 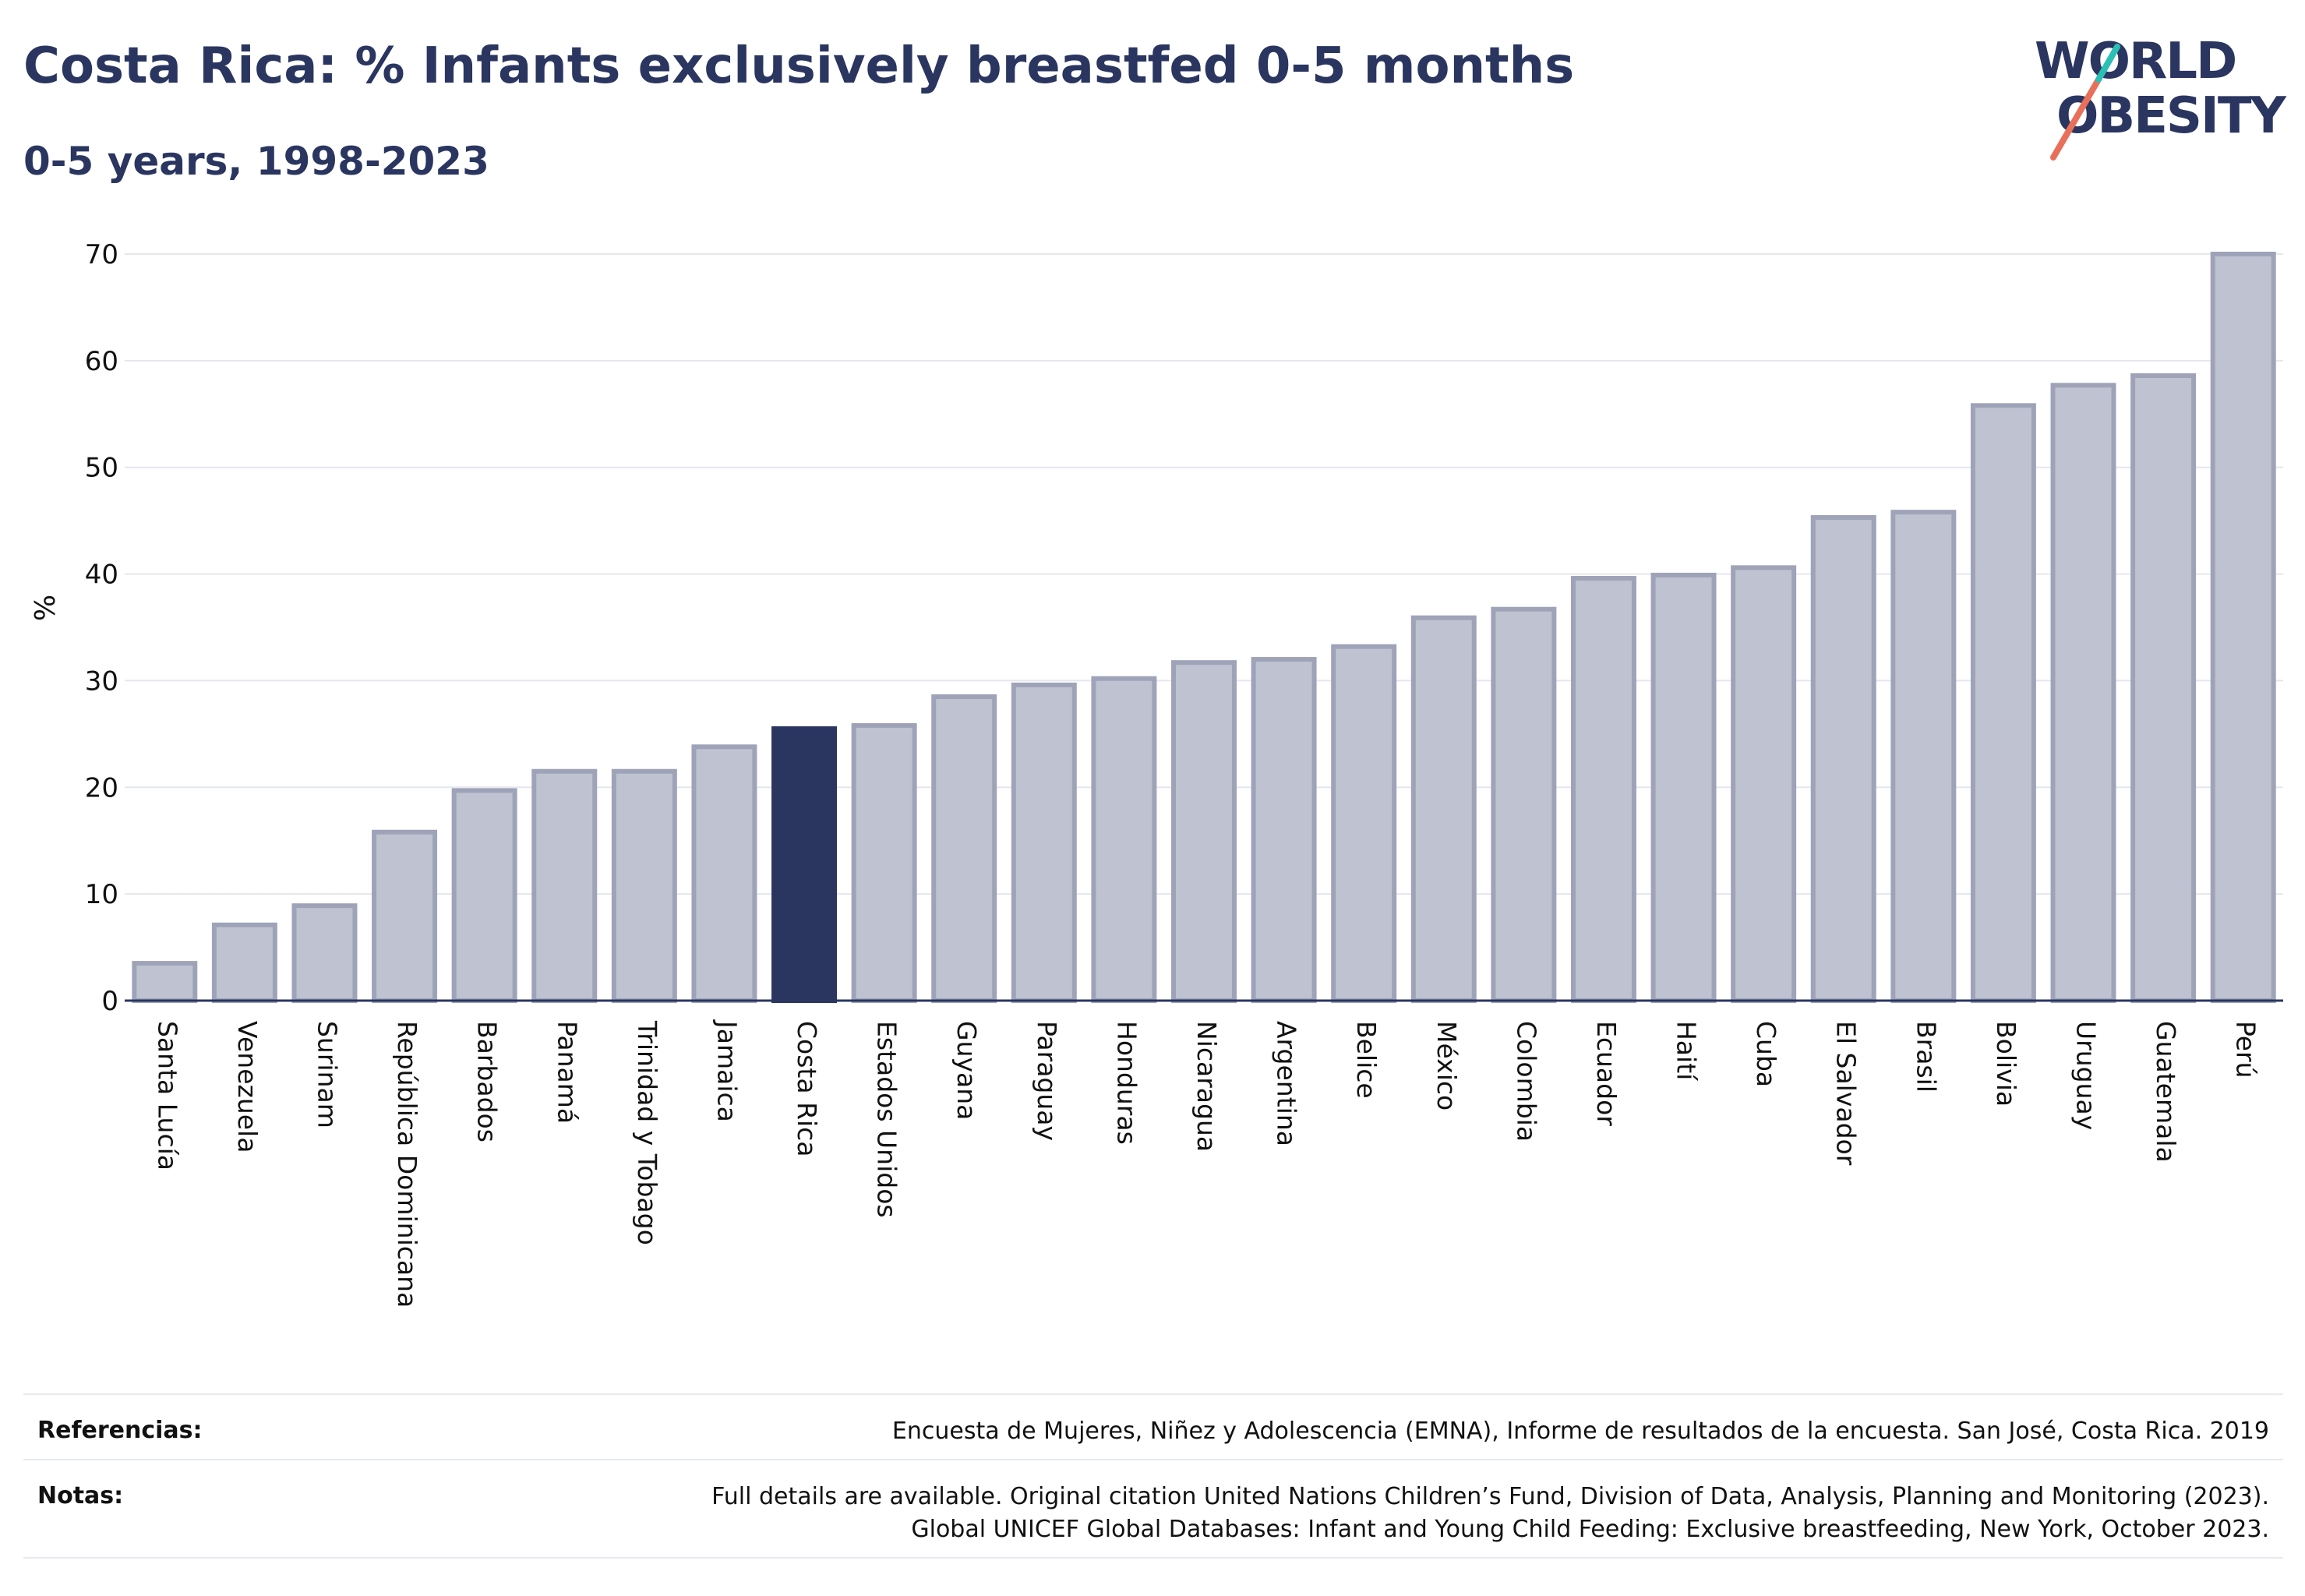 I want to click on x-tick-label: Perú, so click(x=2246, y=1050).